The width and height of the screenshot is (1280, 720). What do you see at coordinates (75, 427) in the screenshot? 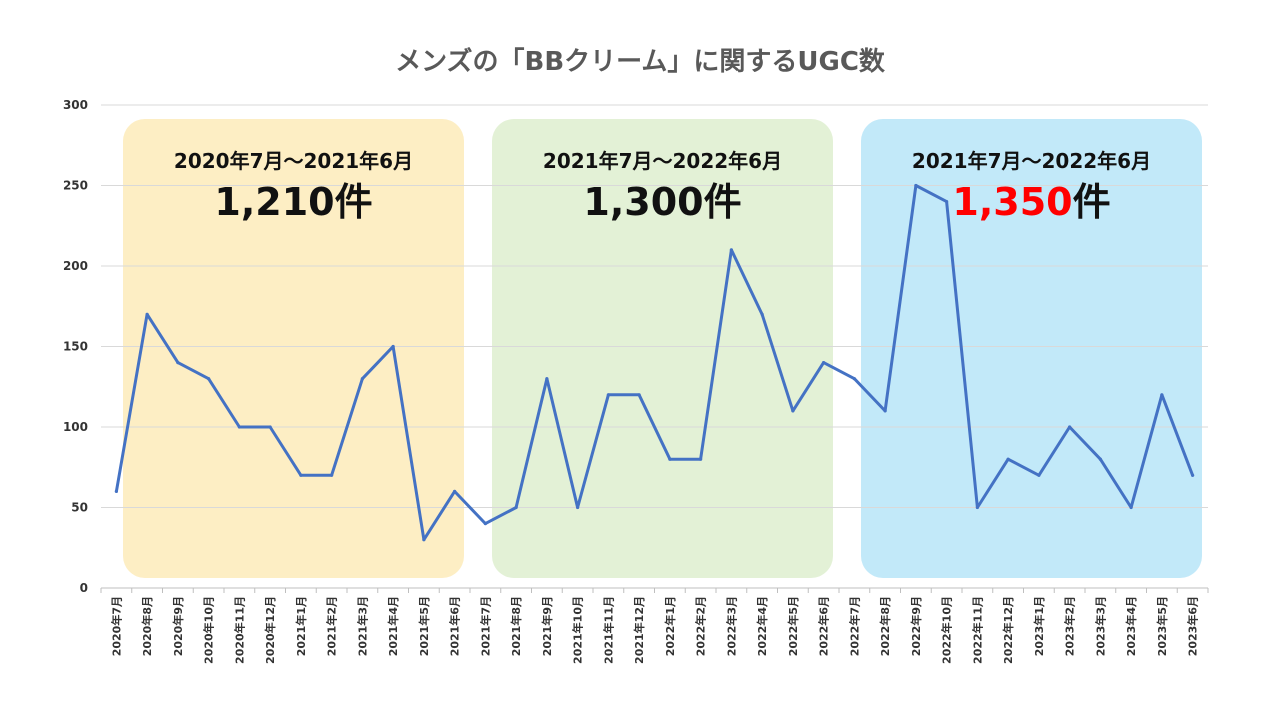
I see `y-tick-label: 100` at bounding box center [75, 427].